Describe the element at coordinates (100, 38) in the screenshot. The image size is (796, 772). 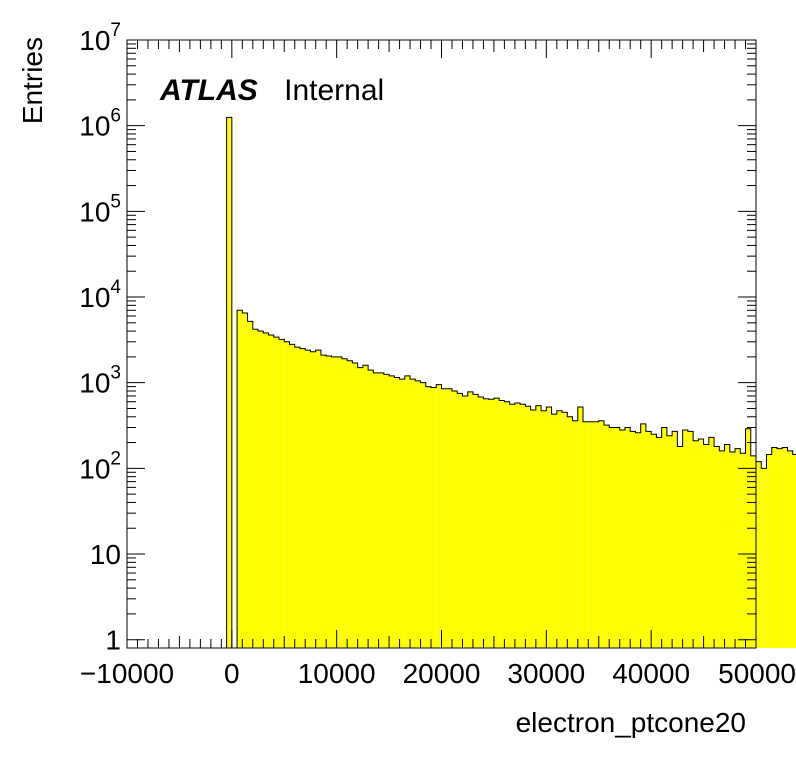
I see `y-tick-label: 10⁷` at that location.